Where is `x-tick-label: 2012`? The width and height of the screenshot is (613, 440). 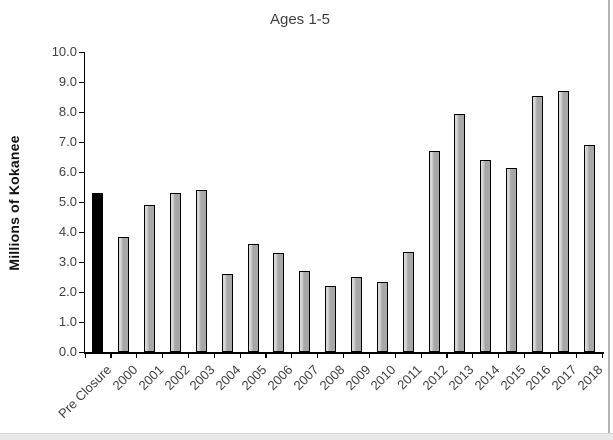 x-tick-label: 2012 is located at coordinates (435, 378).